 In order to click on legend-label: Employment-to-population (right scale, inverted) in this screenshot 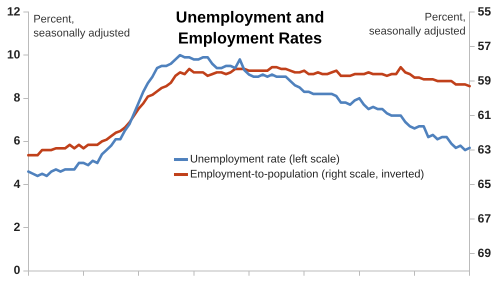, I will do `click(307, 174)`.